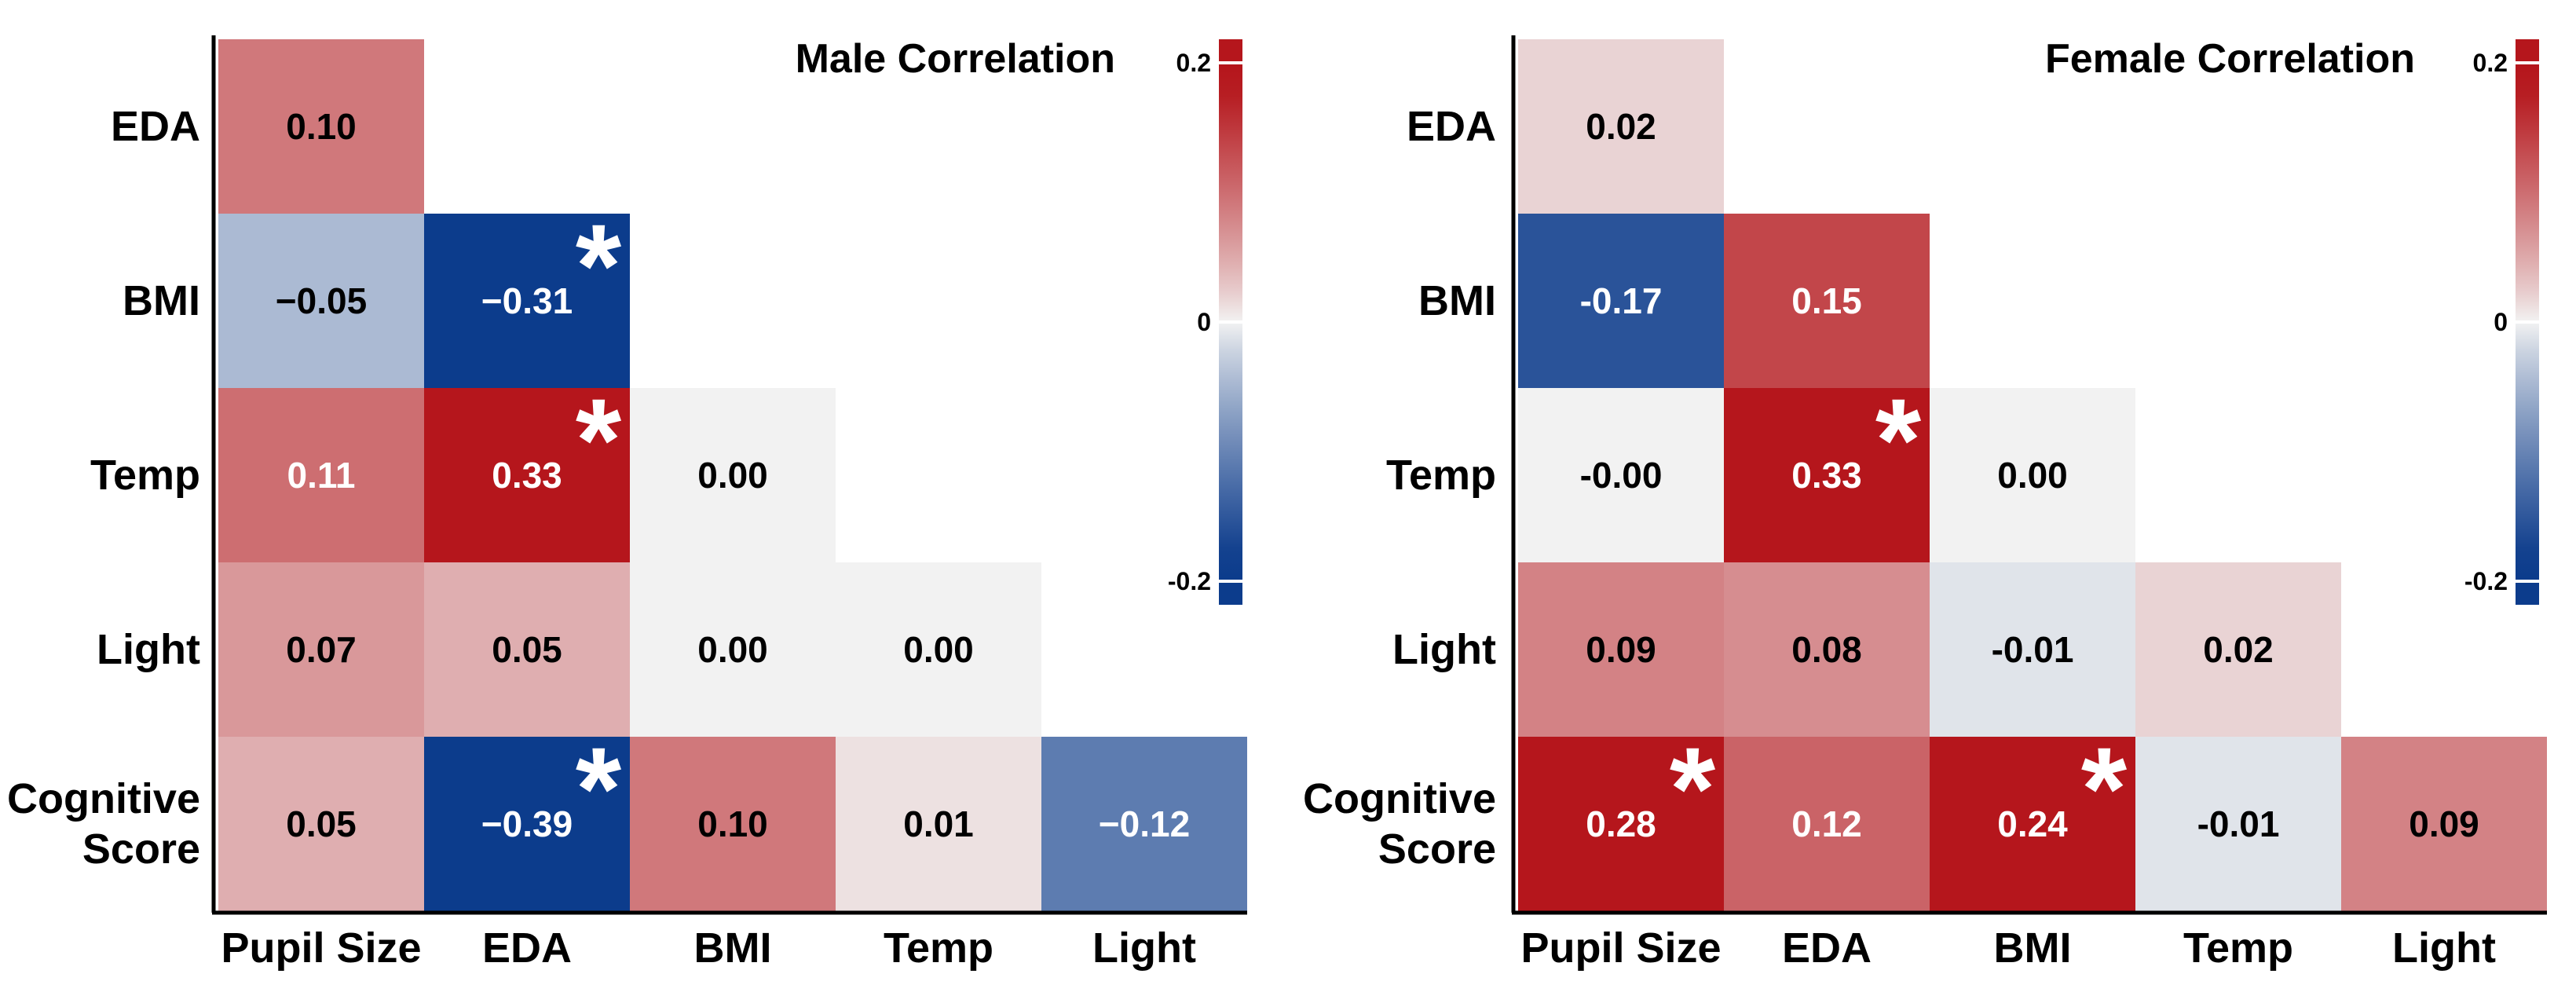 Image resolution: width=2576 pixels, height=1003 pixels. I want to click on panel-title: Male Correlation, so click(956, 59).